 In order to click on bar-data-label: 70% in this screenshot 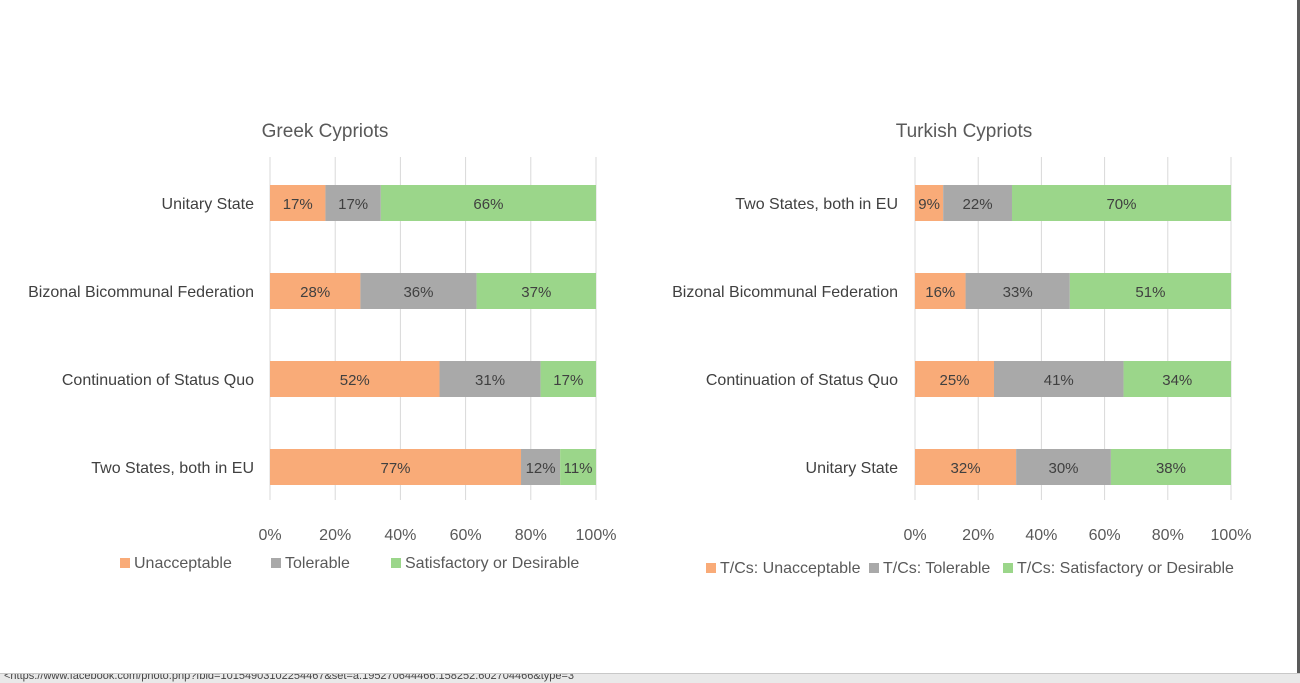, I will do `click(1121, 204)`.